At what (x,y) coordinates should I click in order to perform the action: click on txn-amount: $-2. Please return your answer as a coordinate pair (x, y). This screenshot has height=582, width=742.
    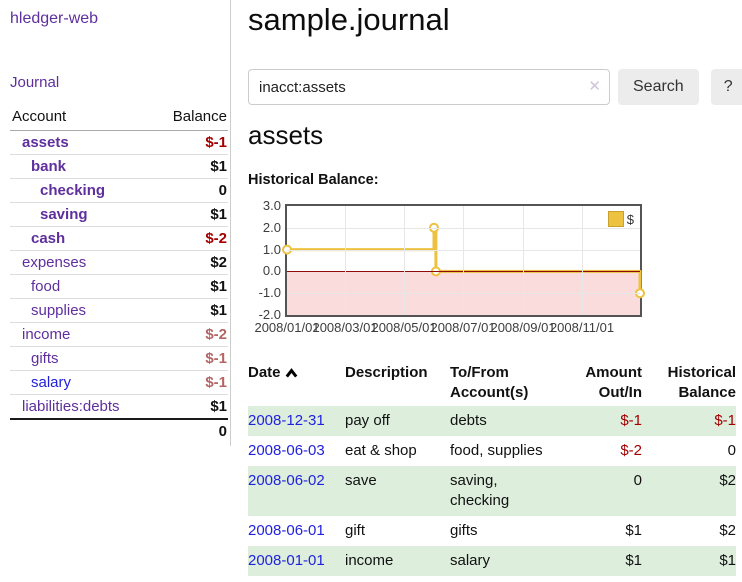
    Looking at the image, I should click on (631, 450).